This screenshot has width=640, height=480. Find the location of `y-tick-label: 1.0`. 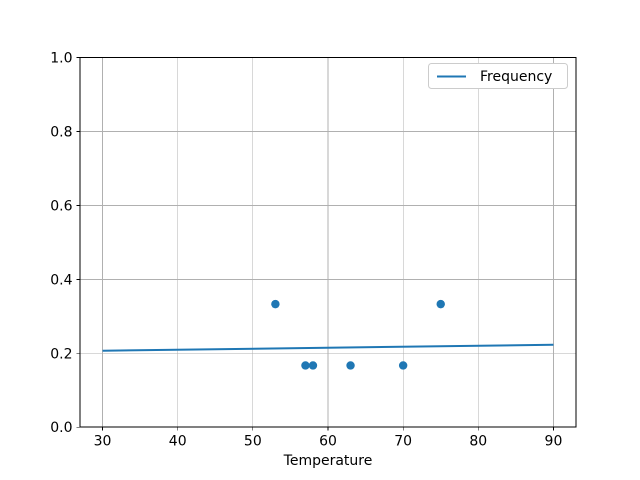

y-tick-label: 1.0 is located at coordinates (61, 59).